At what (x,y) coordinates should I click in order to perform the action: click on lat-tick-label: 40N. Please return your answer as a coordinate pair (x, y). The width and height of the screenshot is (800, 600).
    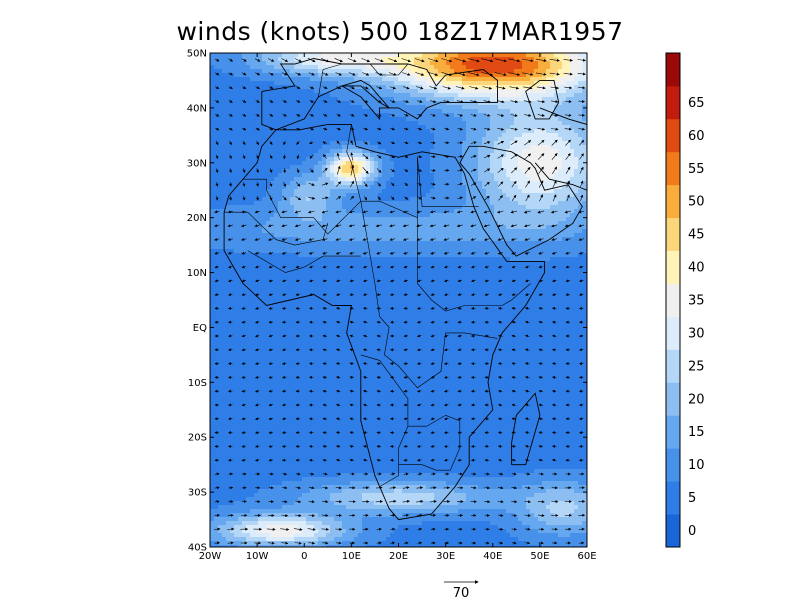
    Looking at the image, I should click on (197, 108).